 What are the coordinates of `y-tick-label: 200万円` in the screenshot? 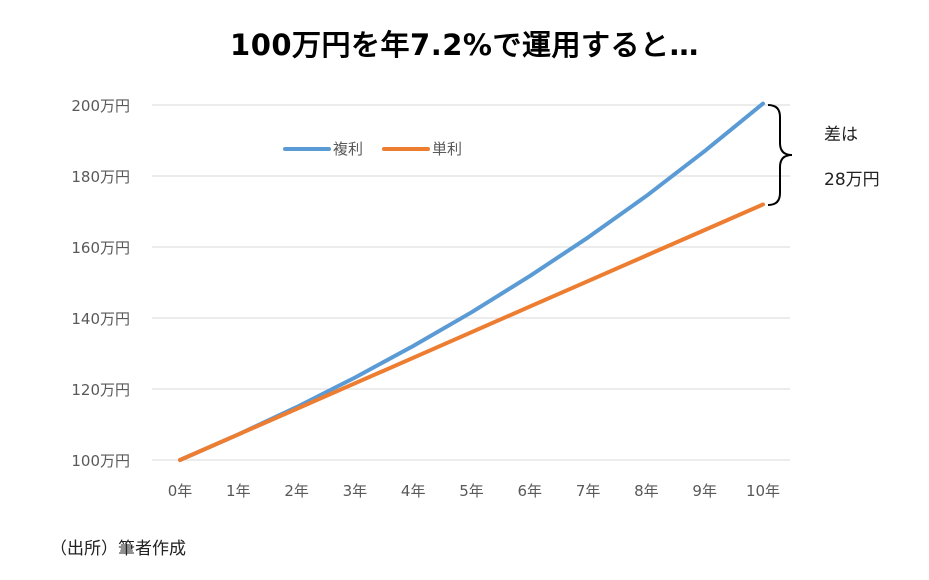 It's located at (100, 106).